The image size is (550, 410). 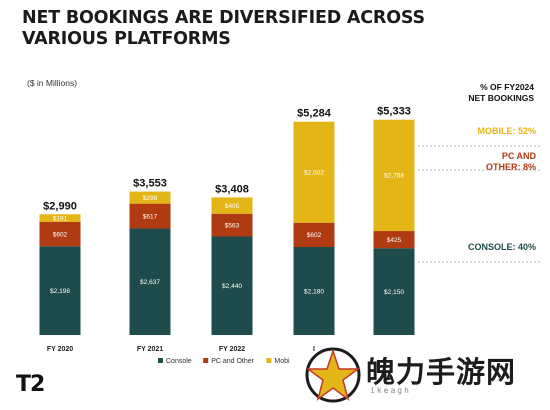 I want to click on watermark-text: 魄力手游网, so click(x=441, y=372).